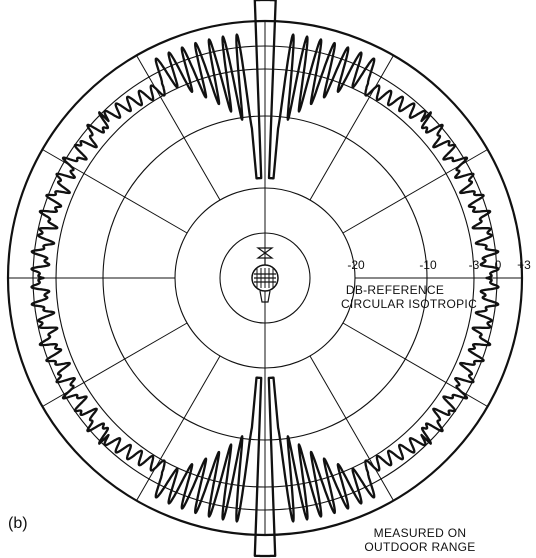  I want to click on antenna-element-icon, so click(265, 275).